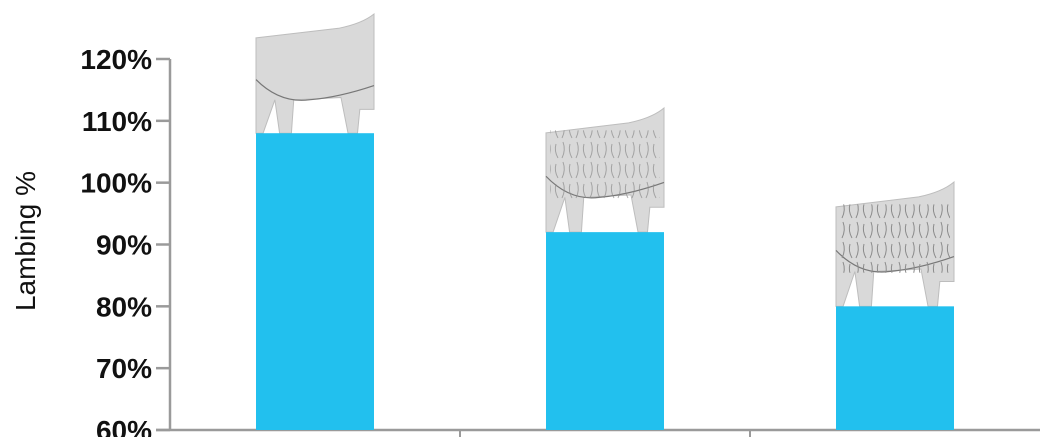  I want to click on sheep-very-wrinkled-icon, so click(895, 243).